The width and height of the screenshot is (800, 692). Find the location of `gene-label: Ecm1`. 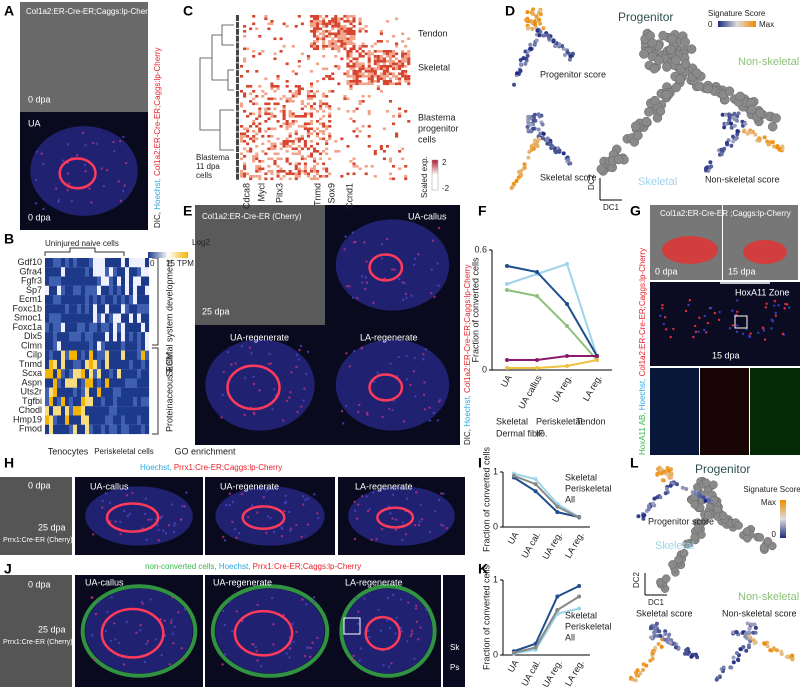

gene-label: Ecm1 is located at coordinates (30, 299).